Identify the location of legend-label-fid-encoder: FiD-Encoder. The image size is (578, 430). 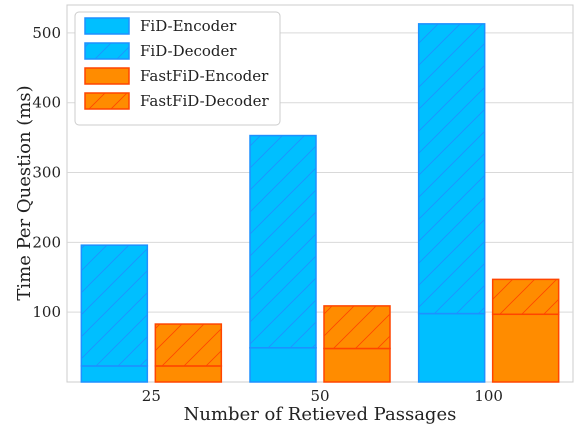
(188, 26).